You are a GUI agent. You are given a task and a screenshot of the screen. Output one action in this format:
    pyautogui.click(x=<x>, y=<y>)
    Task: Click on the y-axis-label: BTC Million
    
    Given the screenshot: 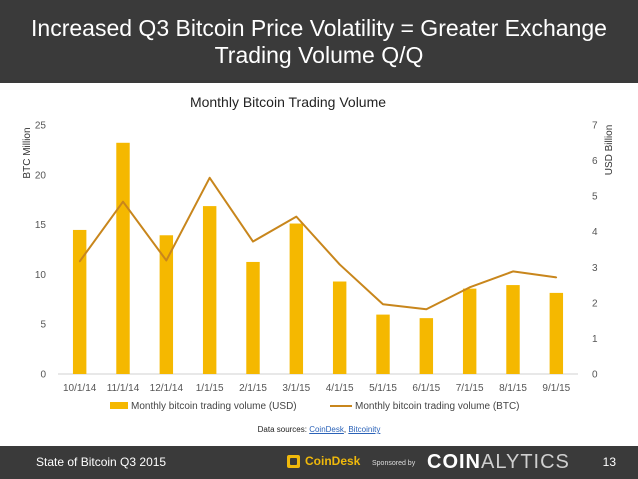 What is the action you would take?
    pyautogui.click(x=27, y=152)
    